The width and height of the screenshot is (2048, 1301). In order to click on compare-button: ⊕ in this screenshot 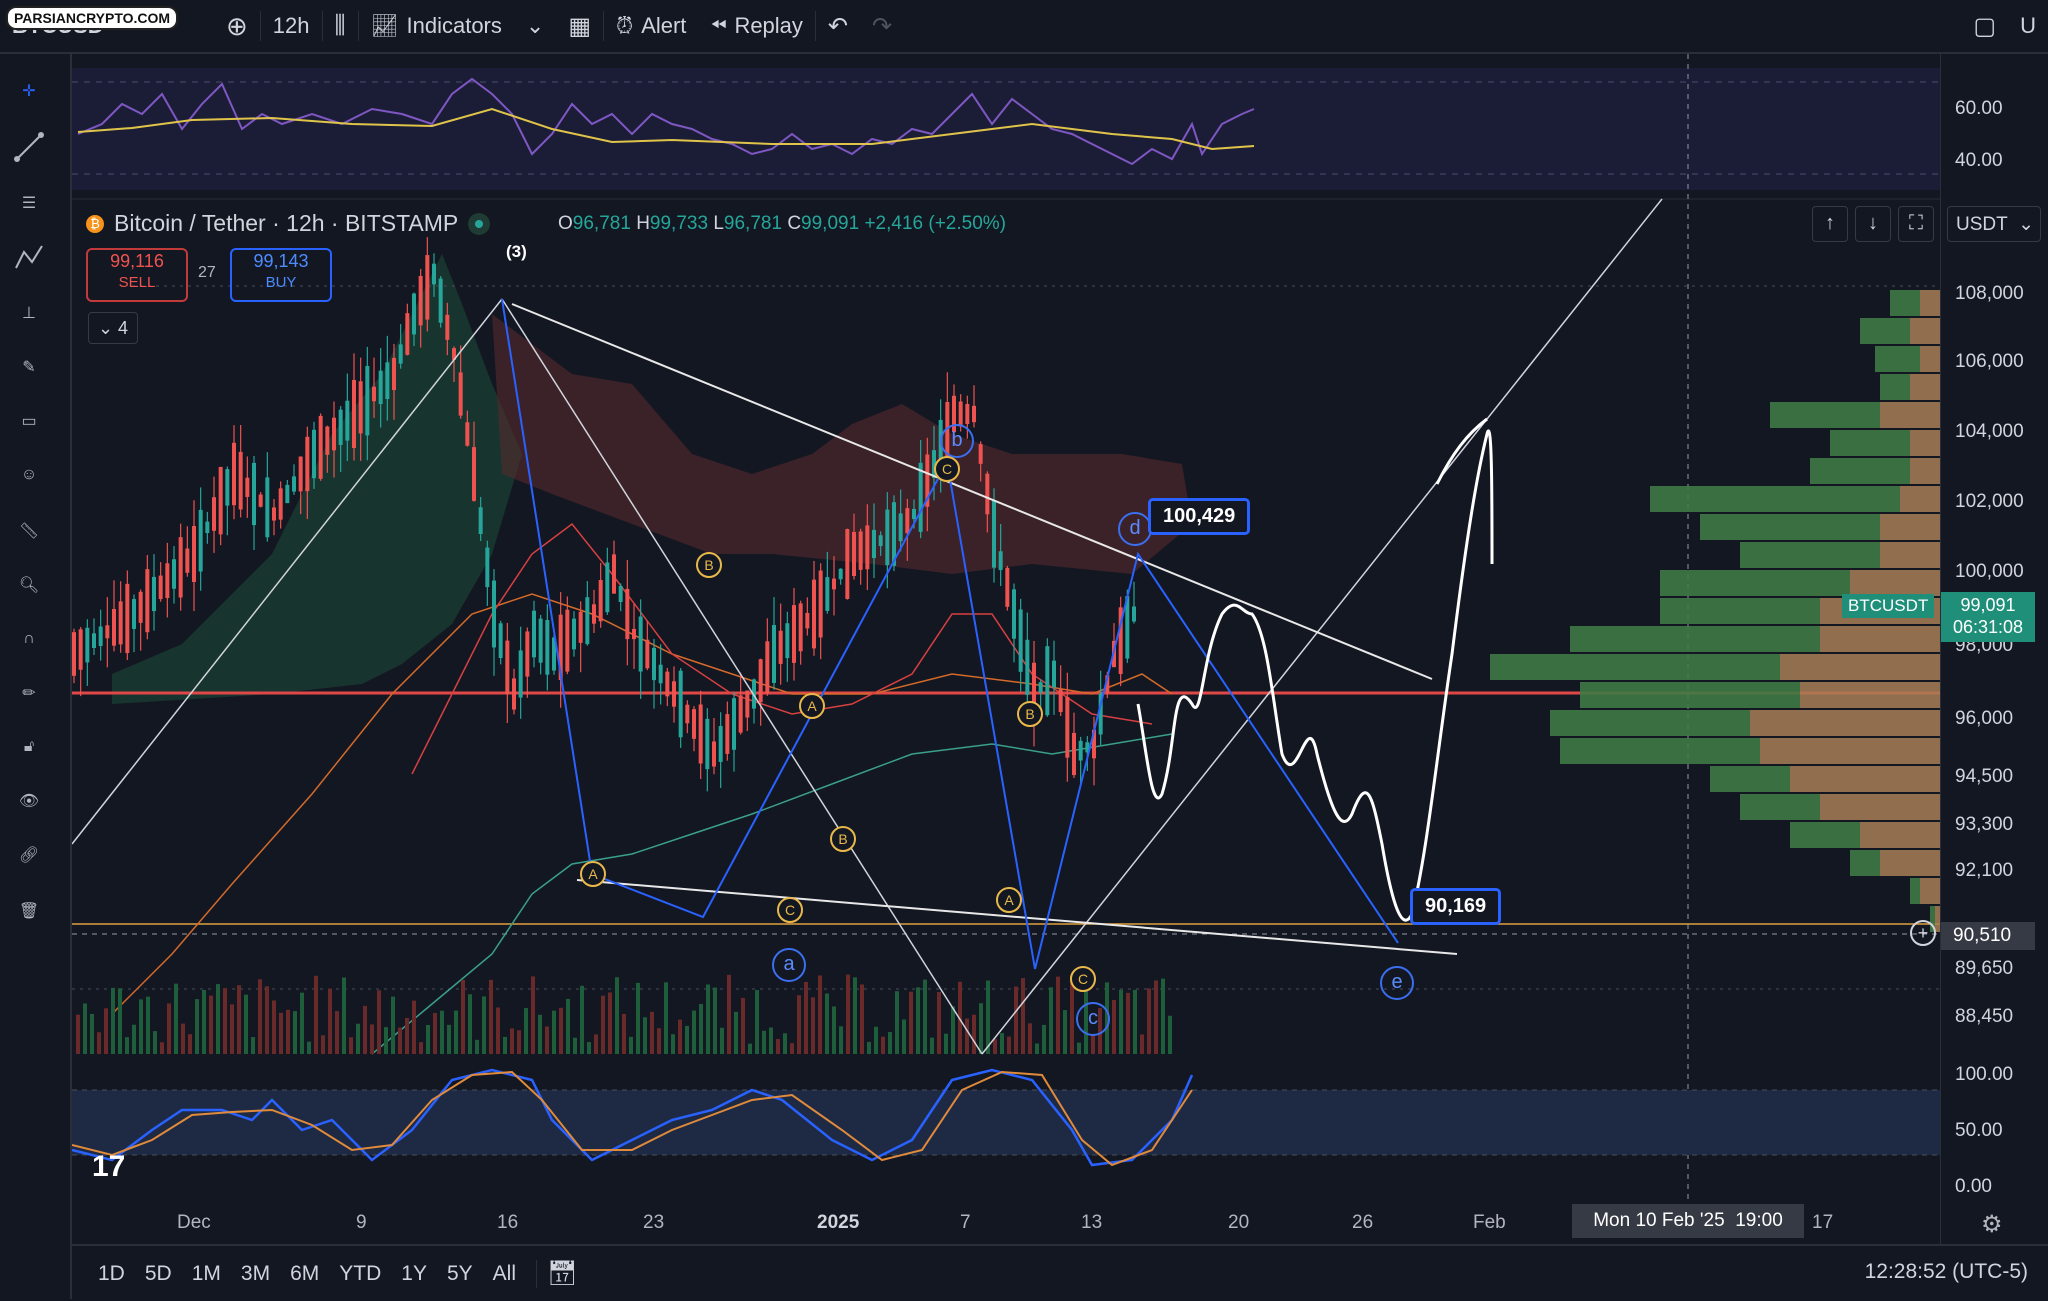, I will do `click(237, 26)`.